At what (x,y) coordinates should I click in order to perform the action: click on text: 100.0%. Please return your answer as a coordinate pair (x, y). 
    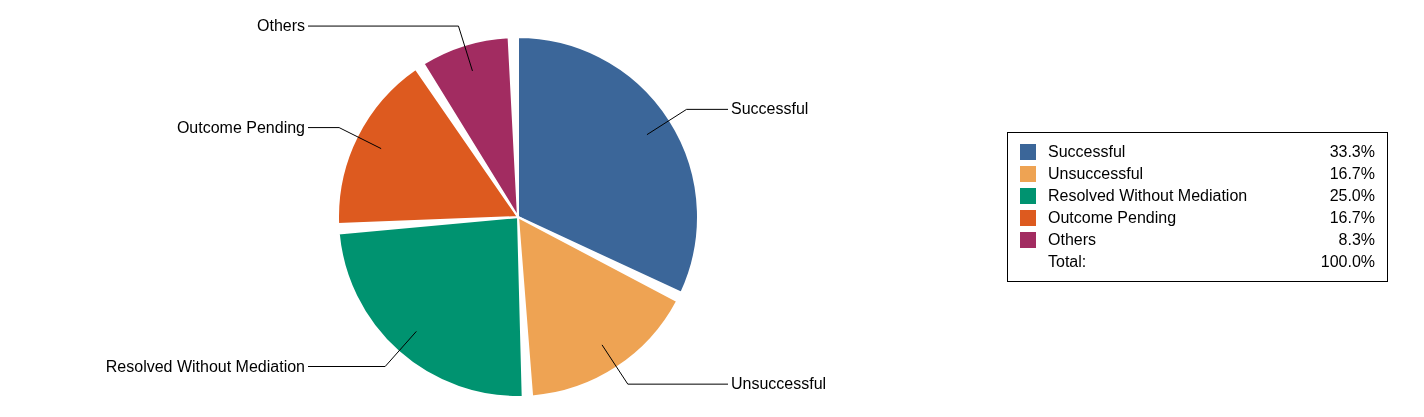
    Looking at the image, I should click on (1347, 262).